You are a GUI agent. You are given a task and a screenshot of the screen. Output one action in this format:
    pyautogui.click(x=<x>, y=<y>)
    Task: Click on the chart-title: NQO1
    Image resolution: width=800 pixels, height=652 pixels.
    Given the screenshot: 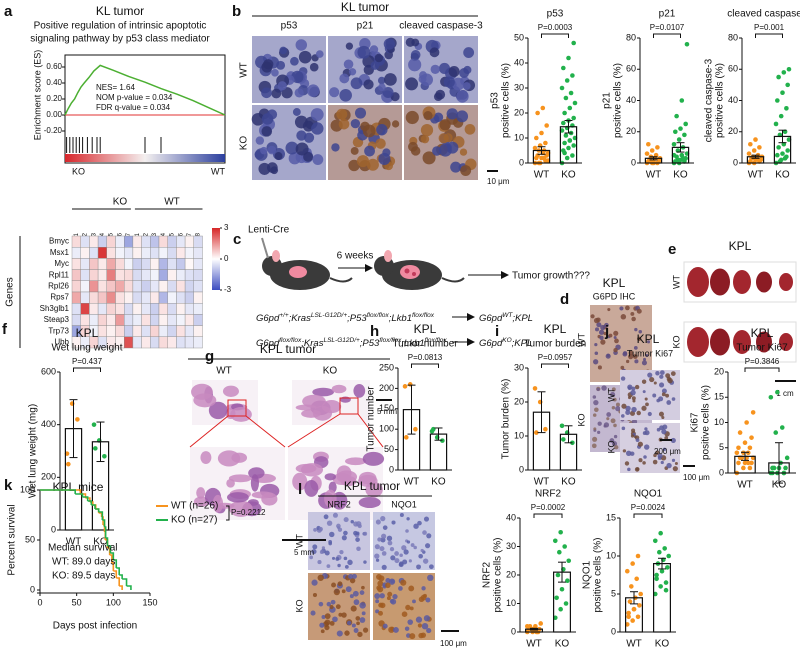 What is the action you would take?
    pyautogui.click(x=648, y=494)
    